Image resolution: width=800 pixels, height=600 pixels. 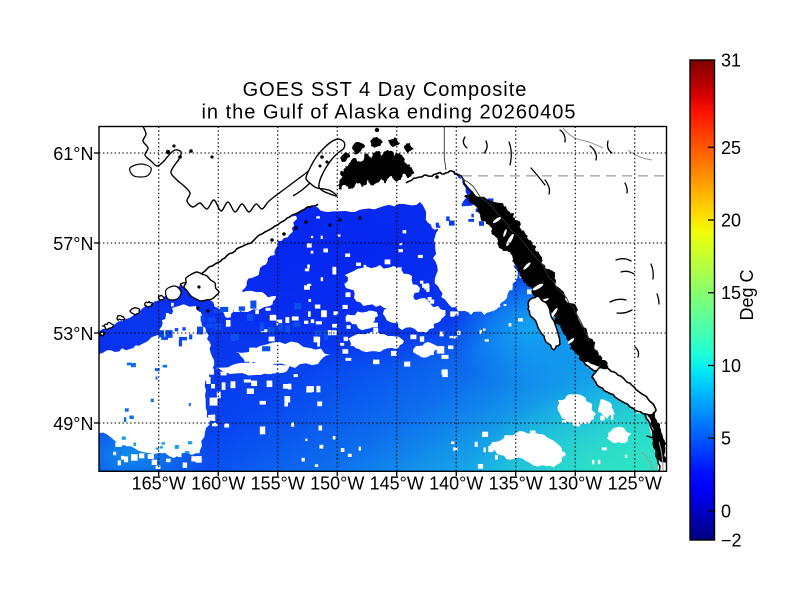 What do you see at coordinates (73, 424) in the screenshot?
I see `svg-text: 49°N` at bounding box center [73, 424].